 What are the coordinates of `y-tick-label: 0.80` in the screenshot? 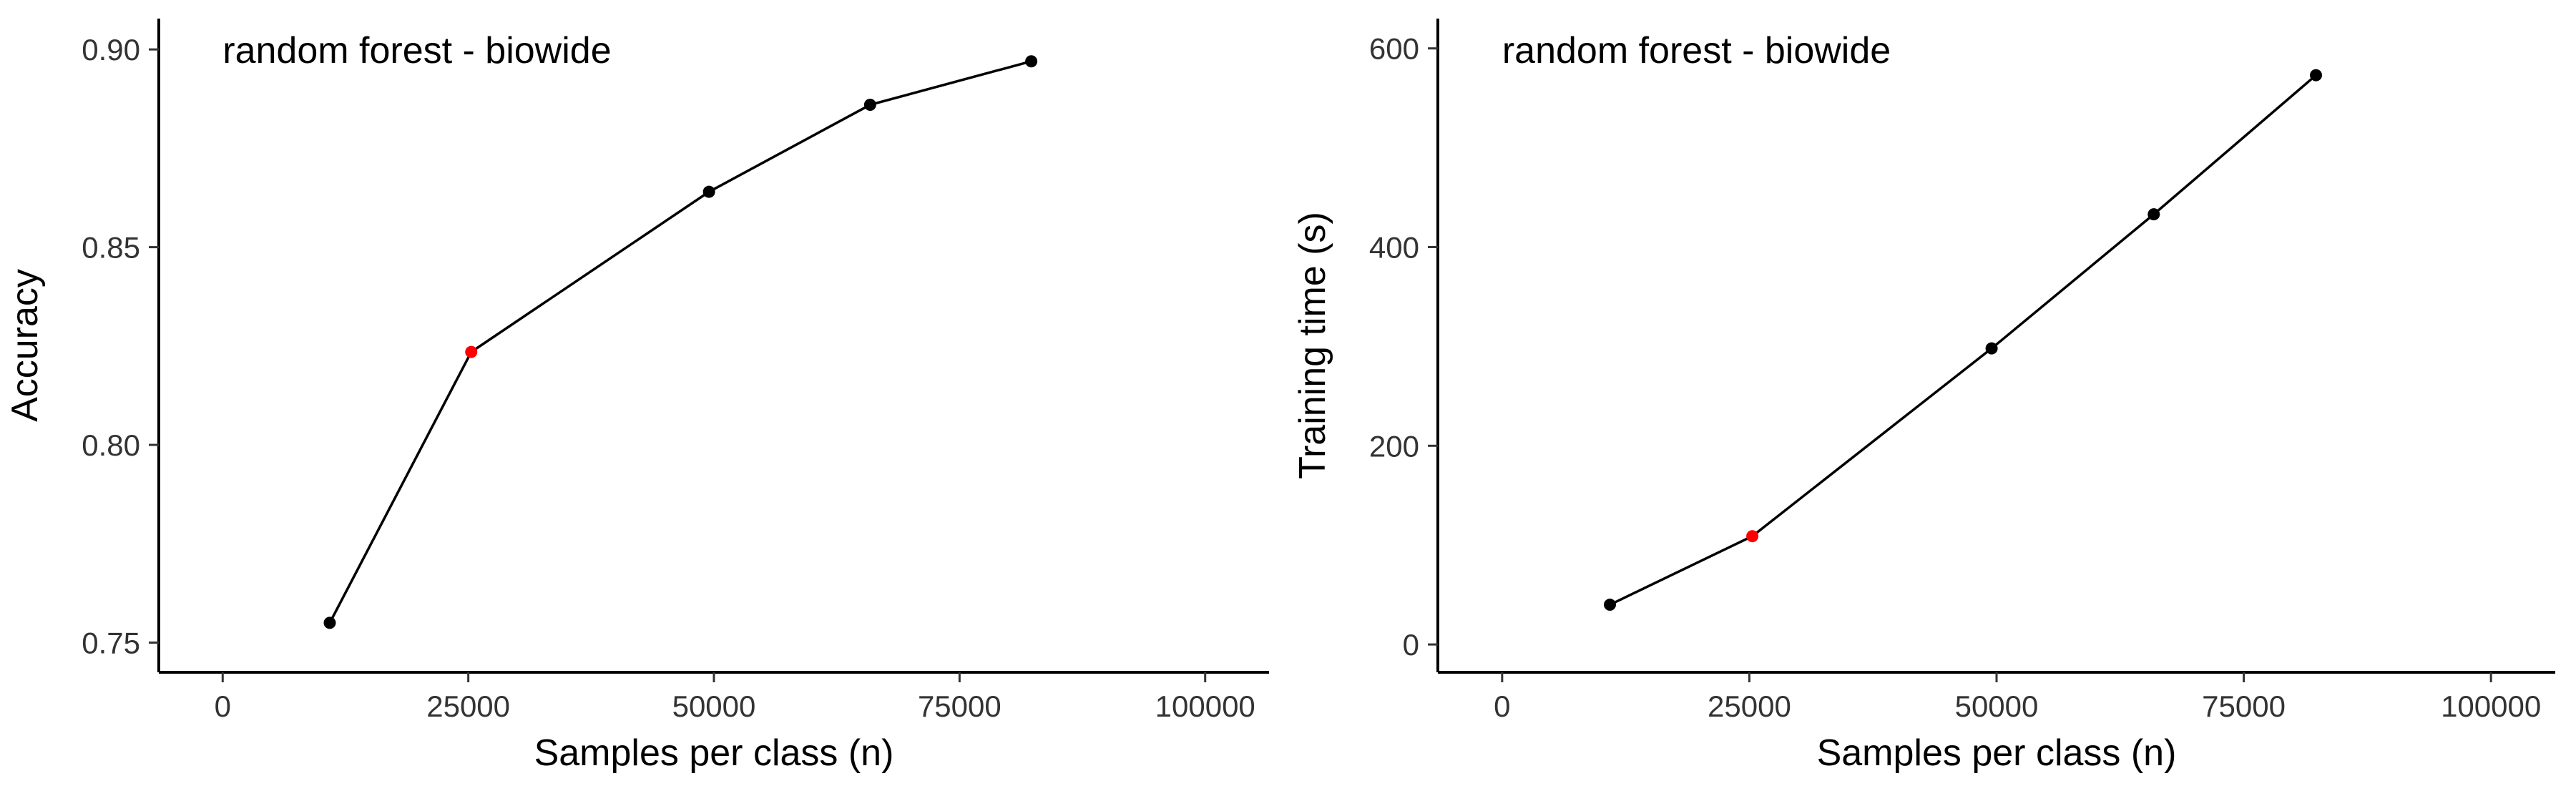 It's located at (111, 445).